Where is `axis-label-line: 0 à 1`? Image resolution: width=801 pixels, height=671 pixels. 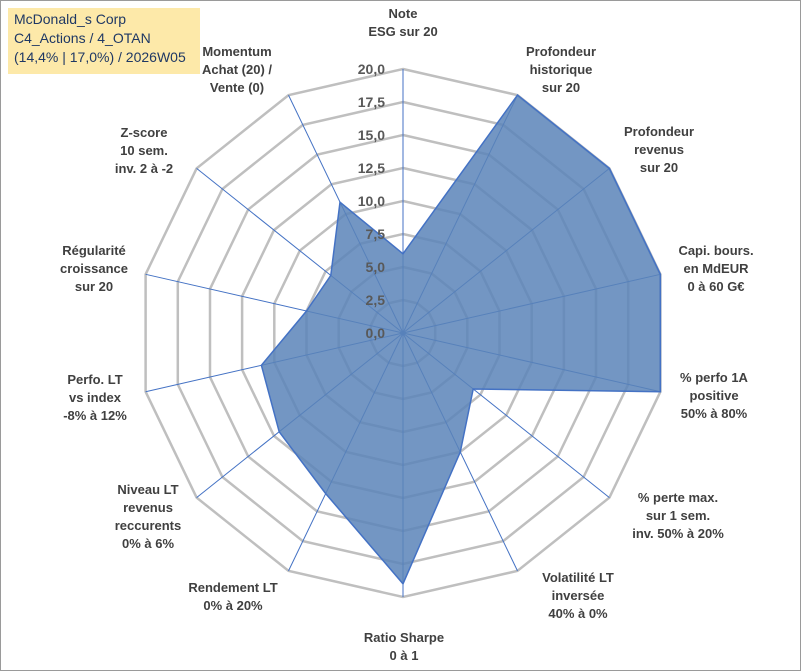
axis-label-line: 0 à 1 is located at coordinates (404, 655).